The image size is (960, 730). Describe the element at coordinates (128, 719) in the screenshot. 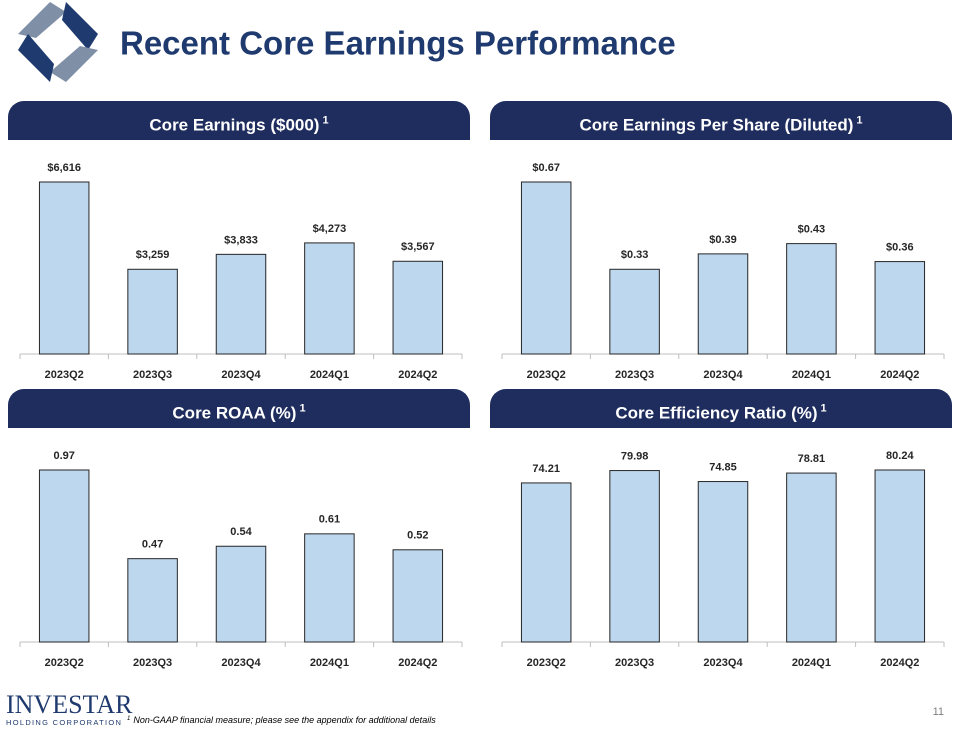

I see `footnote-marker: 1` at that location.